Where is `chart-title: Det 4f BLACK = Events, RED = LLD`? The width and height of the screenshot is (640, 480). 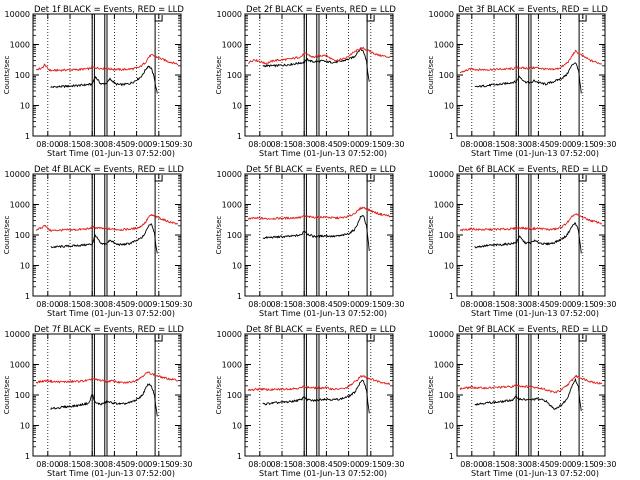
chart-title: Det 4f BLACK = Events, RED = LLD is located at coordinates (109, 170).